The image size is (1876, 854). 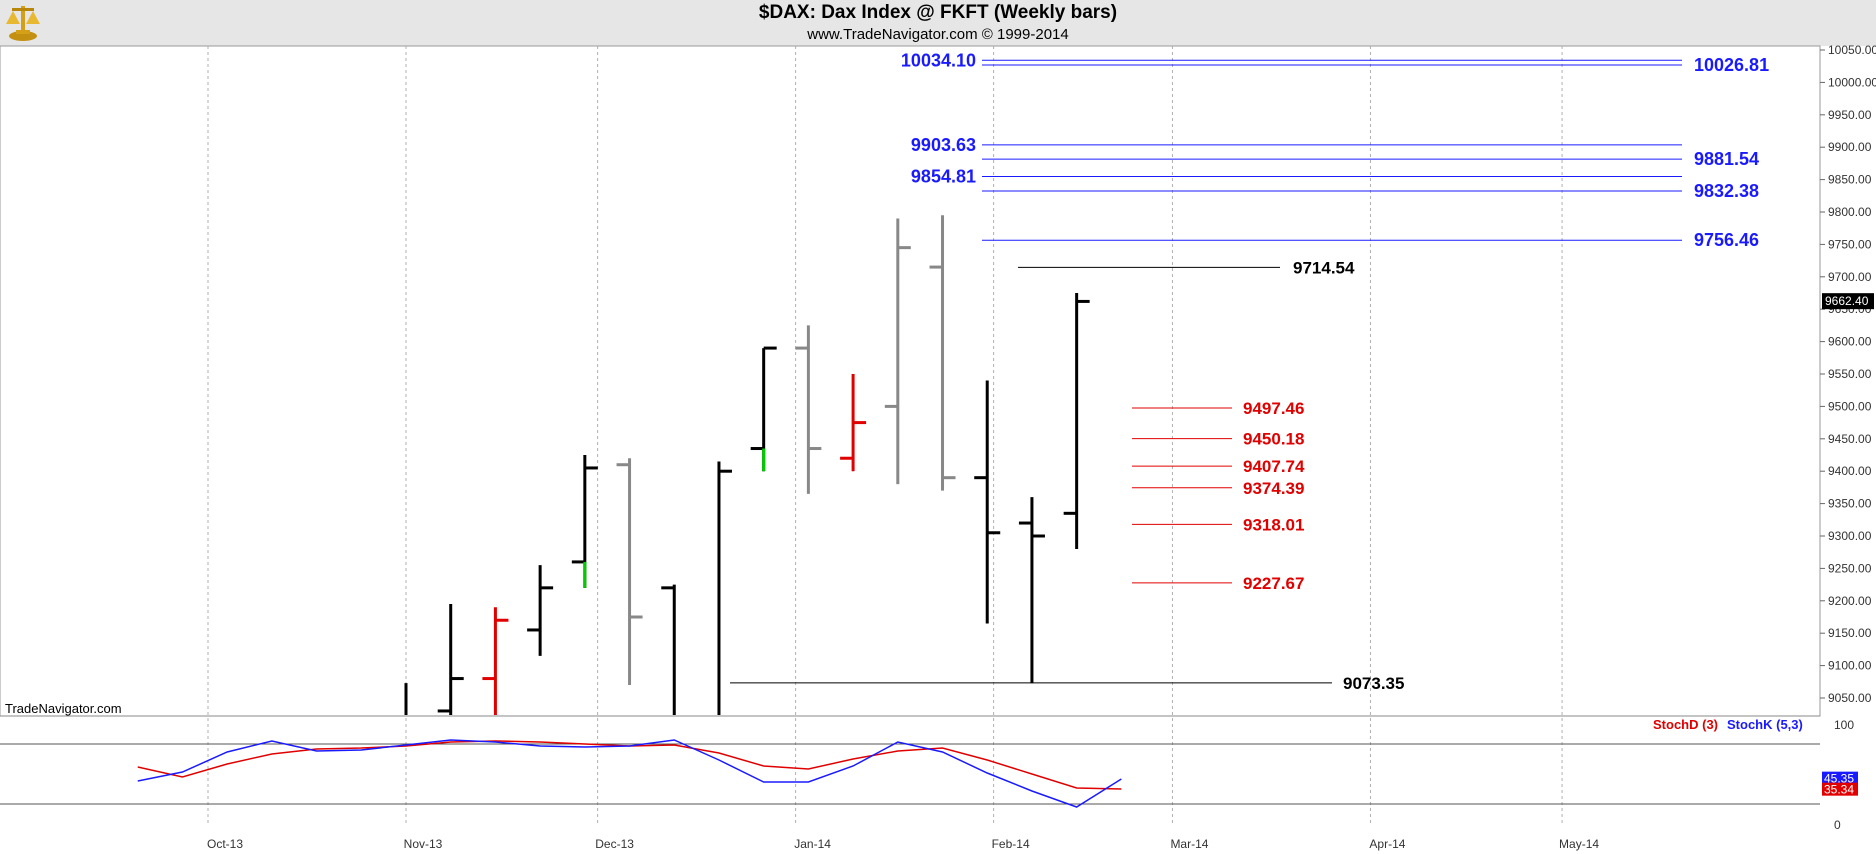 What do you see at coordinates (1850, 277) in the screenshot?
I see `y-tick-label: 9700.00` at bounding box center [1850, 277].